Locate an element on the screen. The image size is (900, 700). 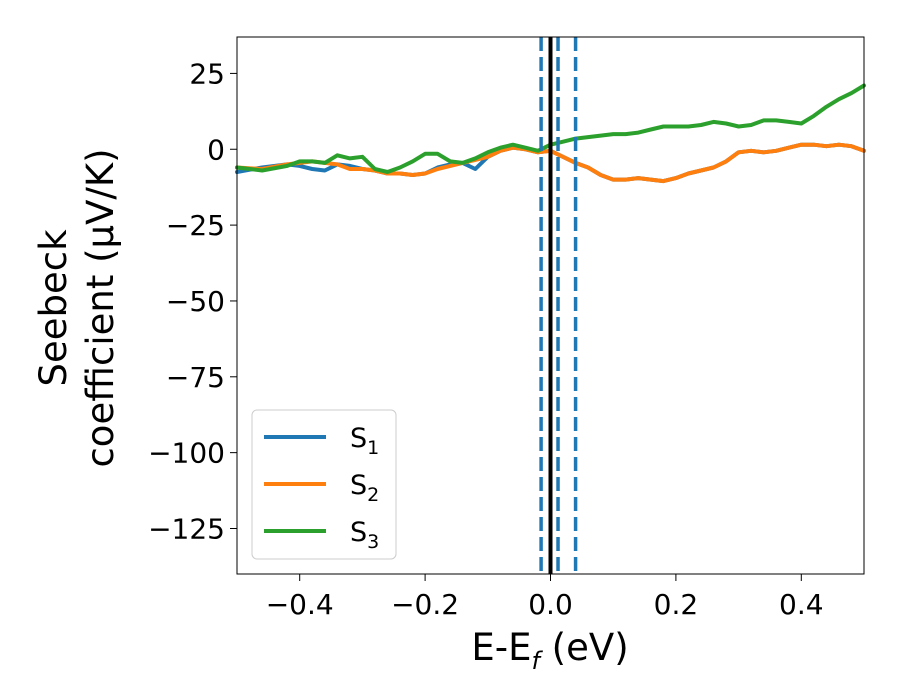
y-tick-label: −100 is located at coordinates (186, 453).